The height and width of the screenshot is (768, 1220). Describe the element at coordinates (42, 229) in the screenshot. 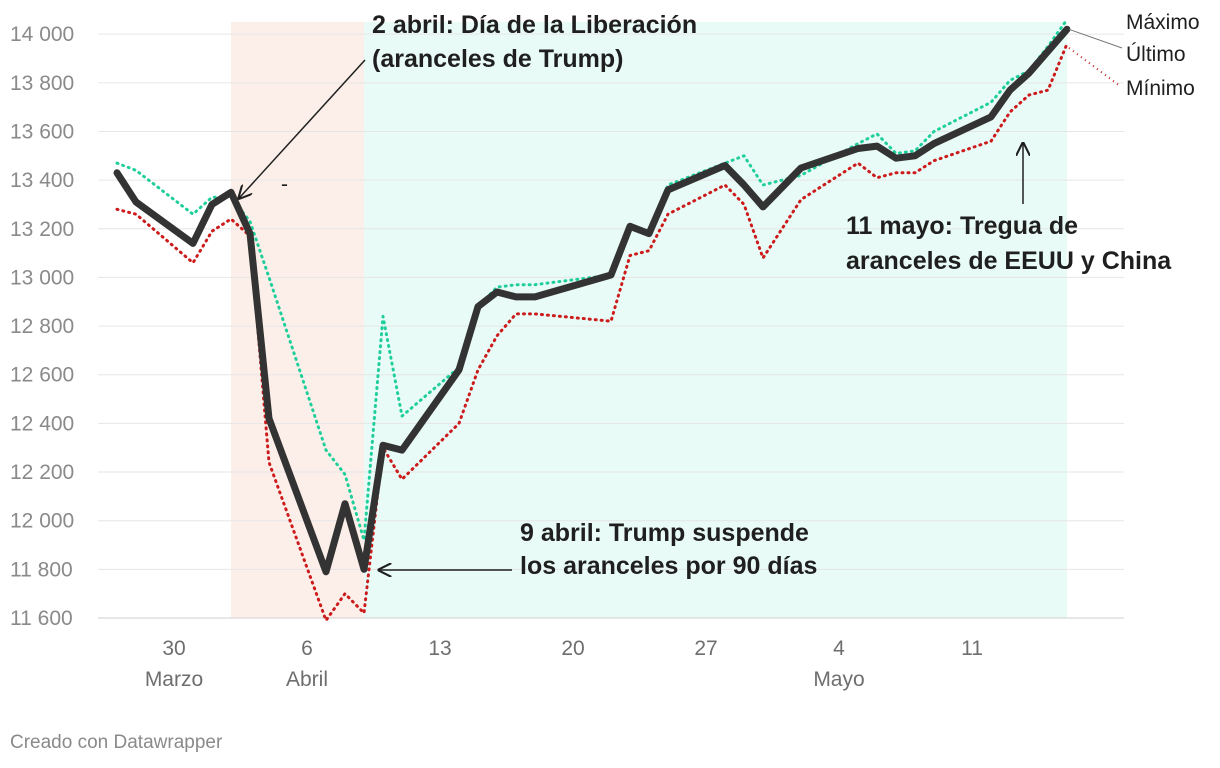

I see `y-tick-label: 13 200` at that location.